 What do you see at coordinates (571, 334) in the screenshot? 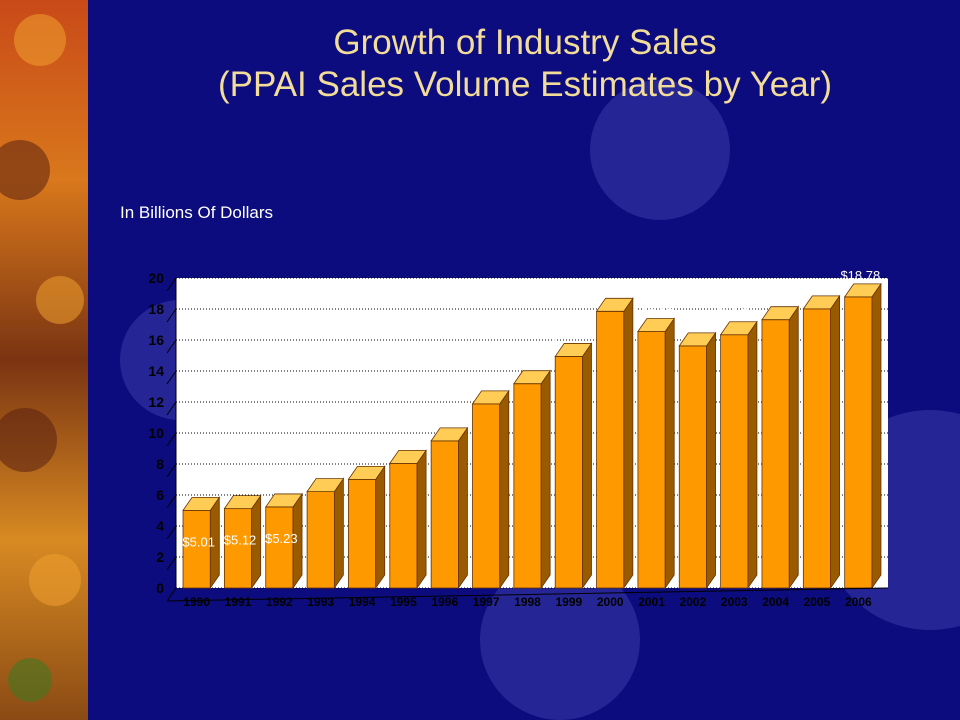
I see `data-label: $14.94` at bounding box center [571, 334].